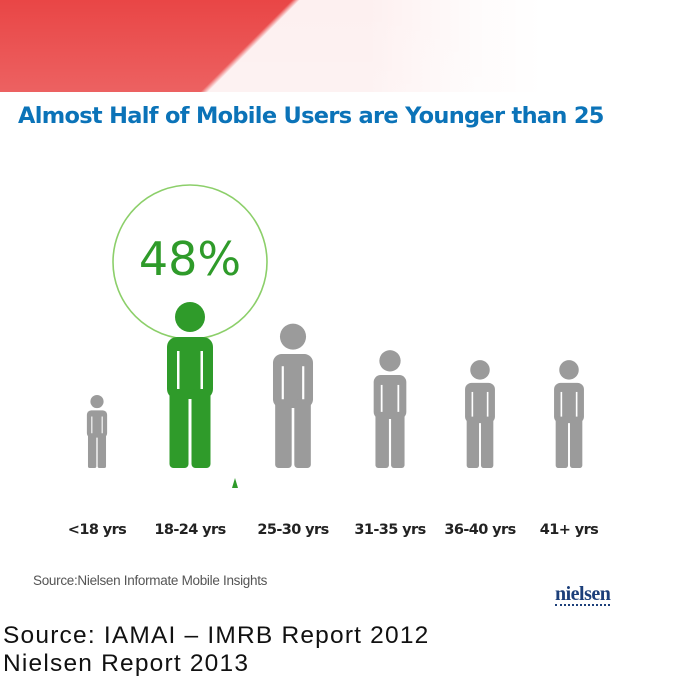 The image size is (677, 688). I want to click on nielsen-logo: nielsen, so click(583, 594).